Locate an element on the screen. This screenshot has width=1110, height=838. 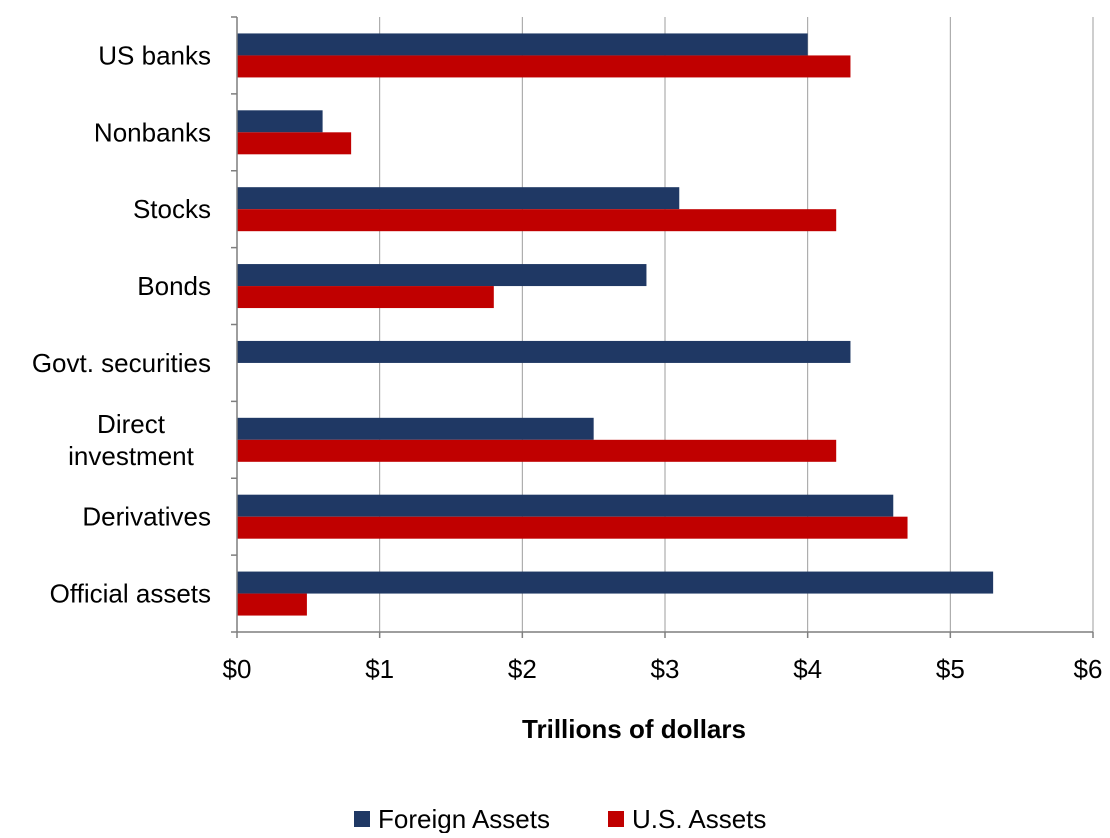
bar-foreign-assets-govt-securities is located at coordinates (544, 351).